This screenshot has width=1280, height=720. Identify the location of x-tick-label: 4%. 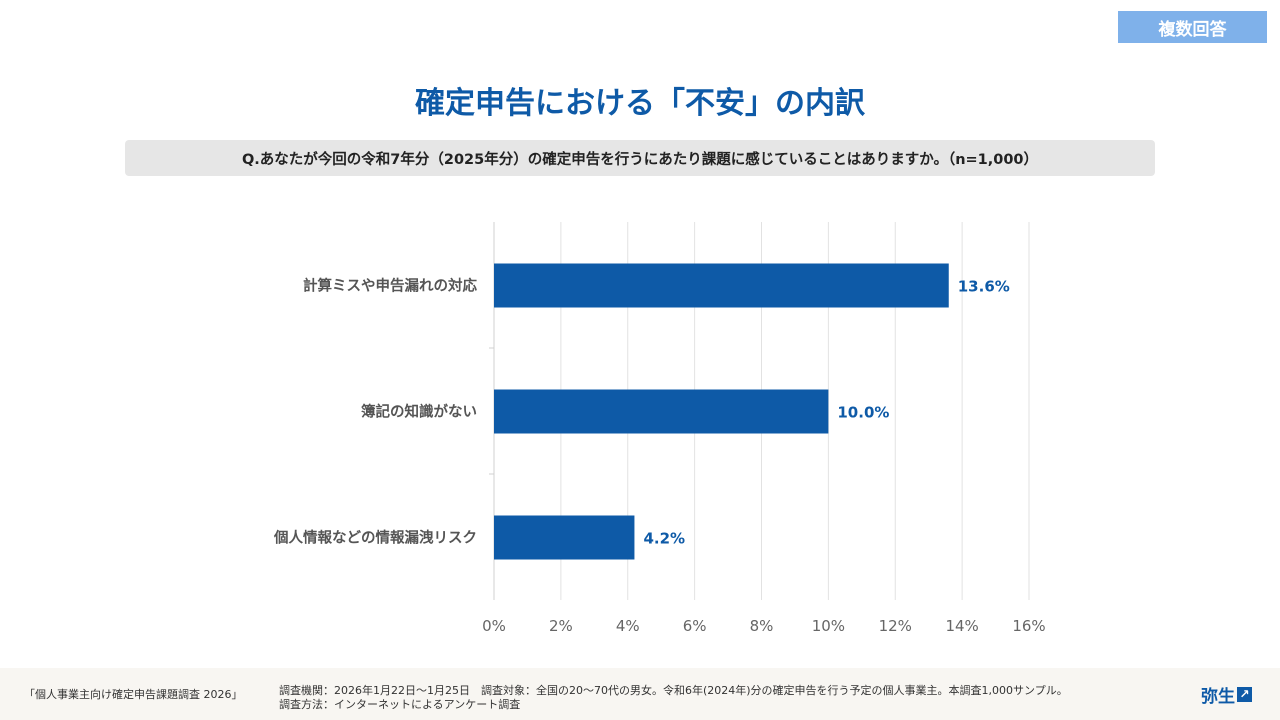
(628, 626).